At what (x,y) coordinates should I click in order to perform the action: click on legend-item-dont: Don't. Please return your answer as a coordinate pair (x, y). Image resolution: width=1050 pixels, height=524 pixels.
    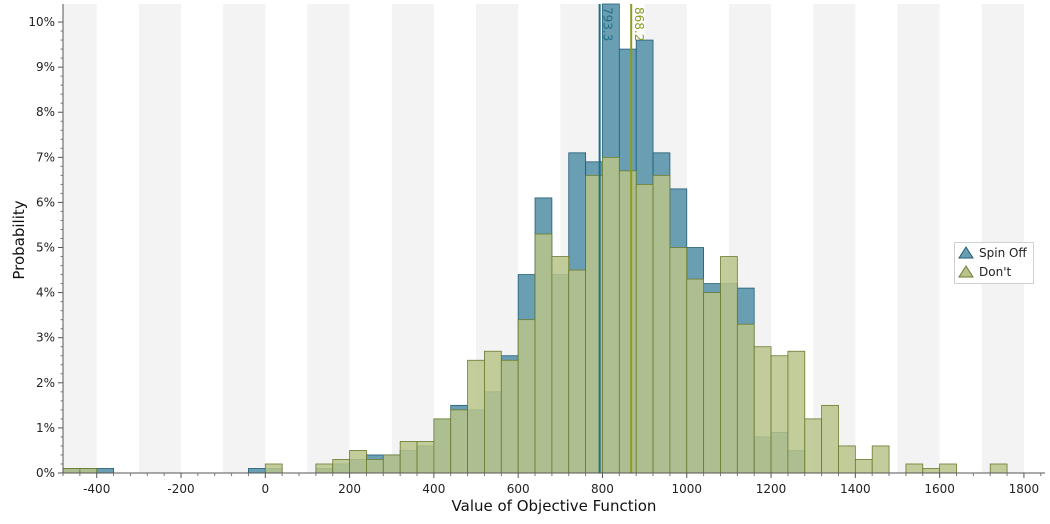
    Looking at the image, I should click on (994, 271).